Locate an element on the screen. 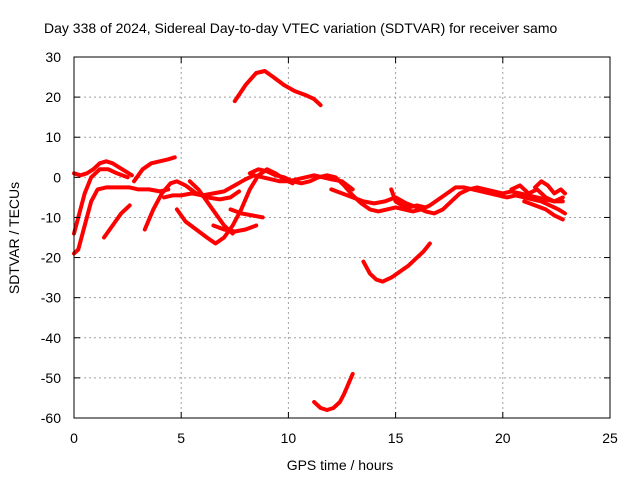  series-line-s3 is located at coordinates (121, 220).